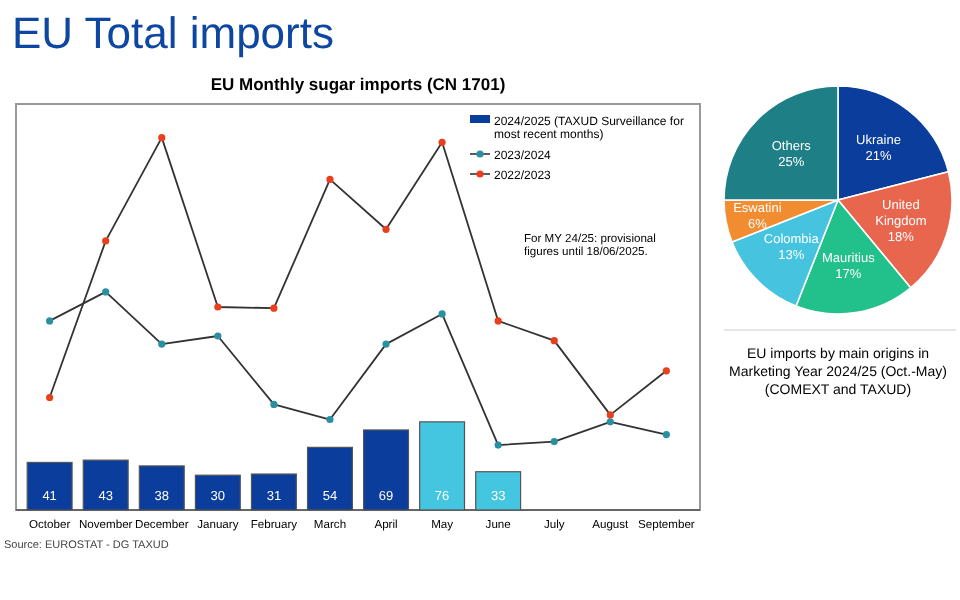 This screenshot has width=960, height=600. I want to click on chart-subtitle: EU Monthly sugar imports (CN 1701), so click(358, 84).